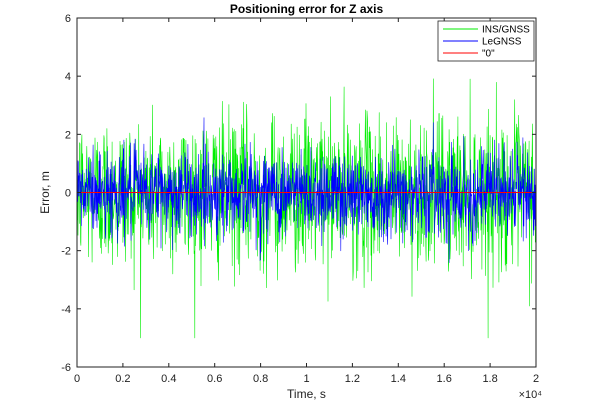  Describe the element at coordinates (68, 135) in the screenshot. I see `y-tick-label: 2` at that location.